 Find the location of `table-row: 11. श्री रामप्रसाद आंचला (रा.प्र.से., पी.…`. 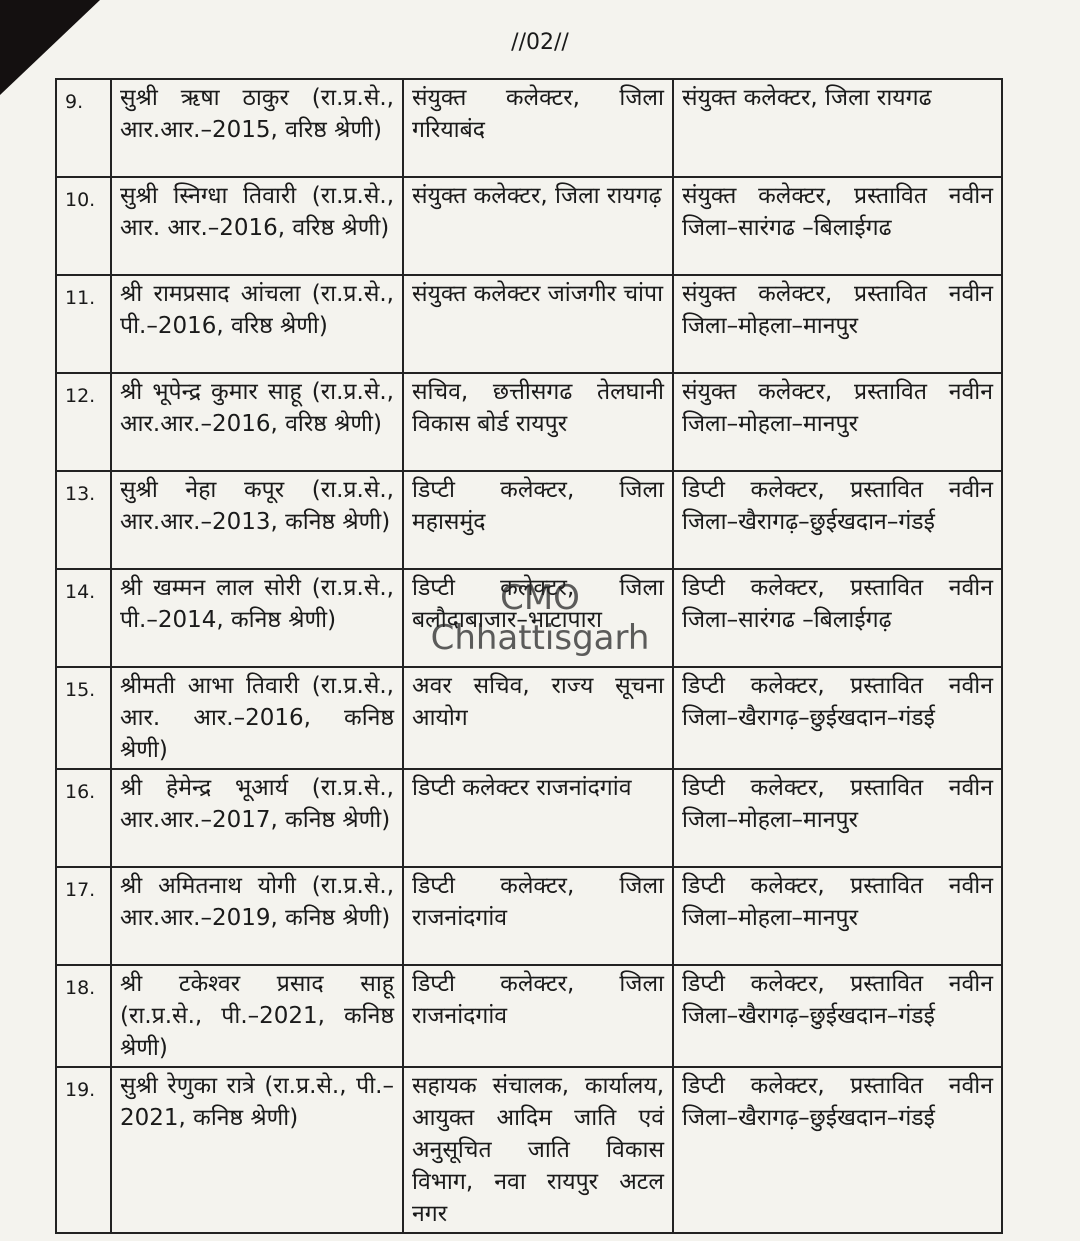

table-row: 11. श्री रामप्रसाद आंचला (रा.प्र.से., पी.… is located at coordinates (529, 324).